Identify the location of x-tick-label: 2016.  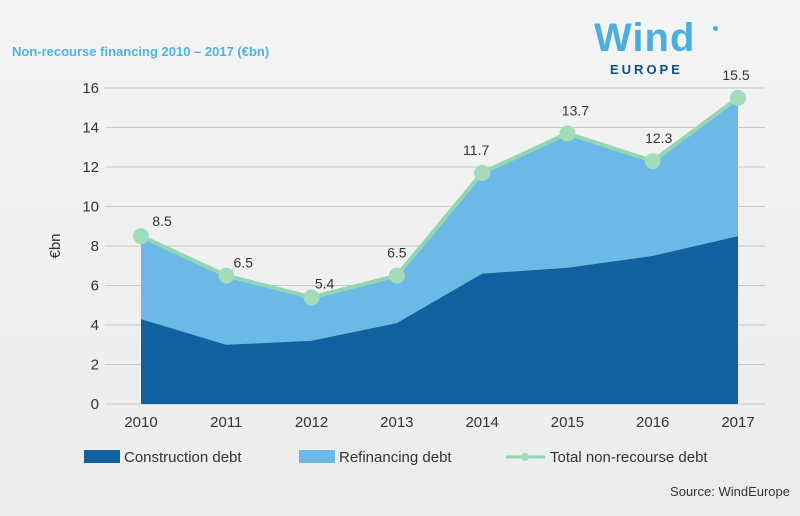
(652, 422).